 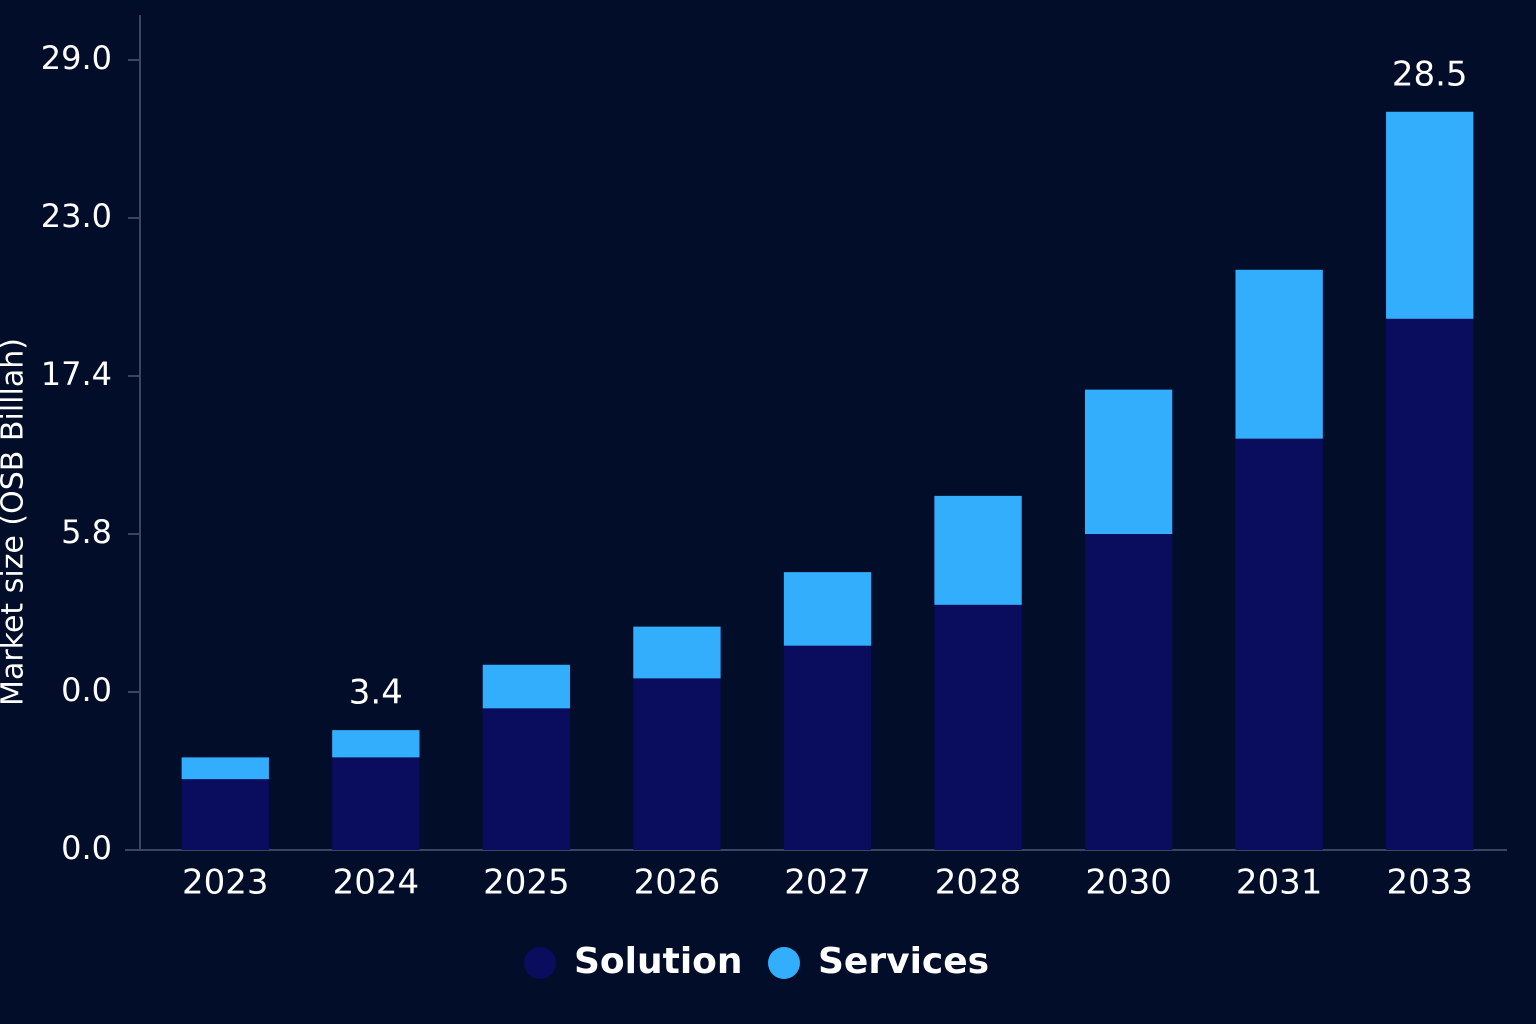 I want to click on x-tick-label: 2031, so click(x=1279, y=883).